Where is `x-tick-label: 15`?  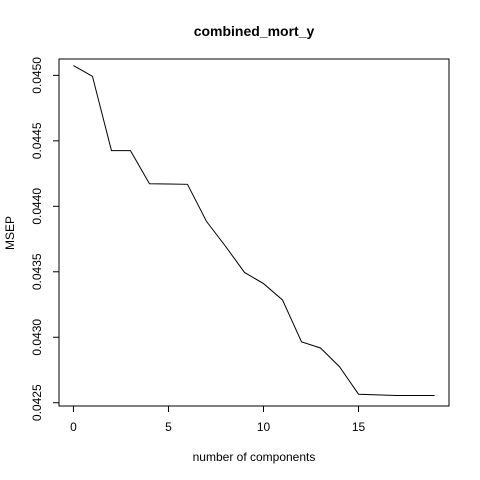 x-tick-label: 15 is located at coordinates (359, 427).